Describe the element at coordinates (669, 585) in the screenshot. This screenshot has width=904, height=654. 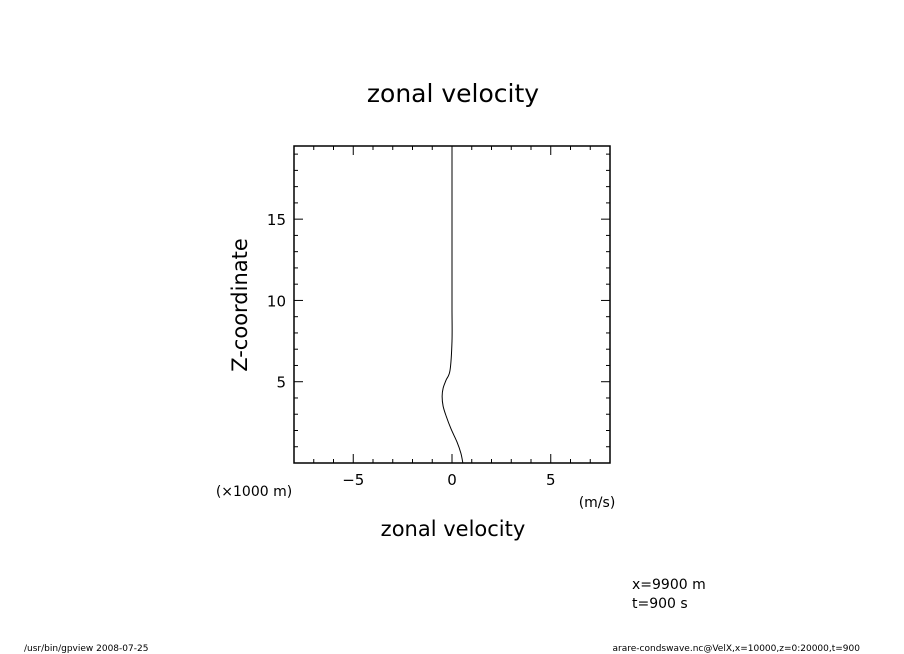
I see `annotation-x-position: x=9900 m` at that location.